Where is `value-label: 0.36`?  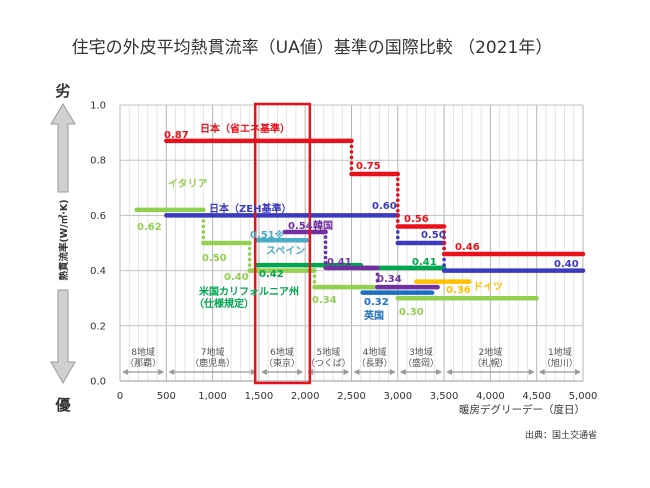
value-label: 0.36 is located at coordinates (458, 290).